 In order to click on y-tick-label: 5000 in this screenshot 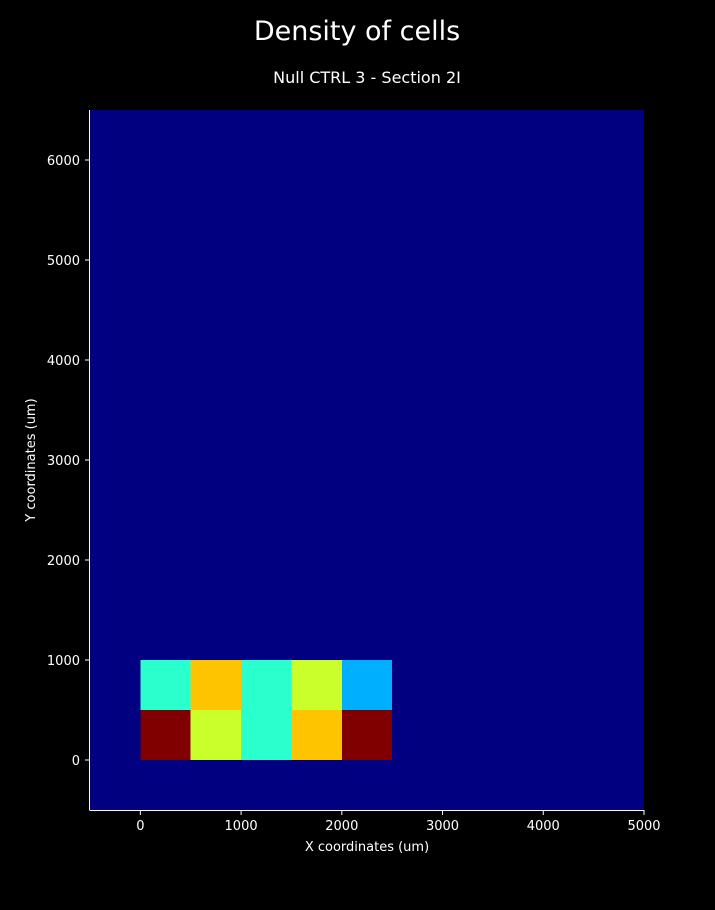, I will do `click(63, 261)`.